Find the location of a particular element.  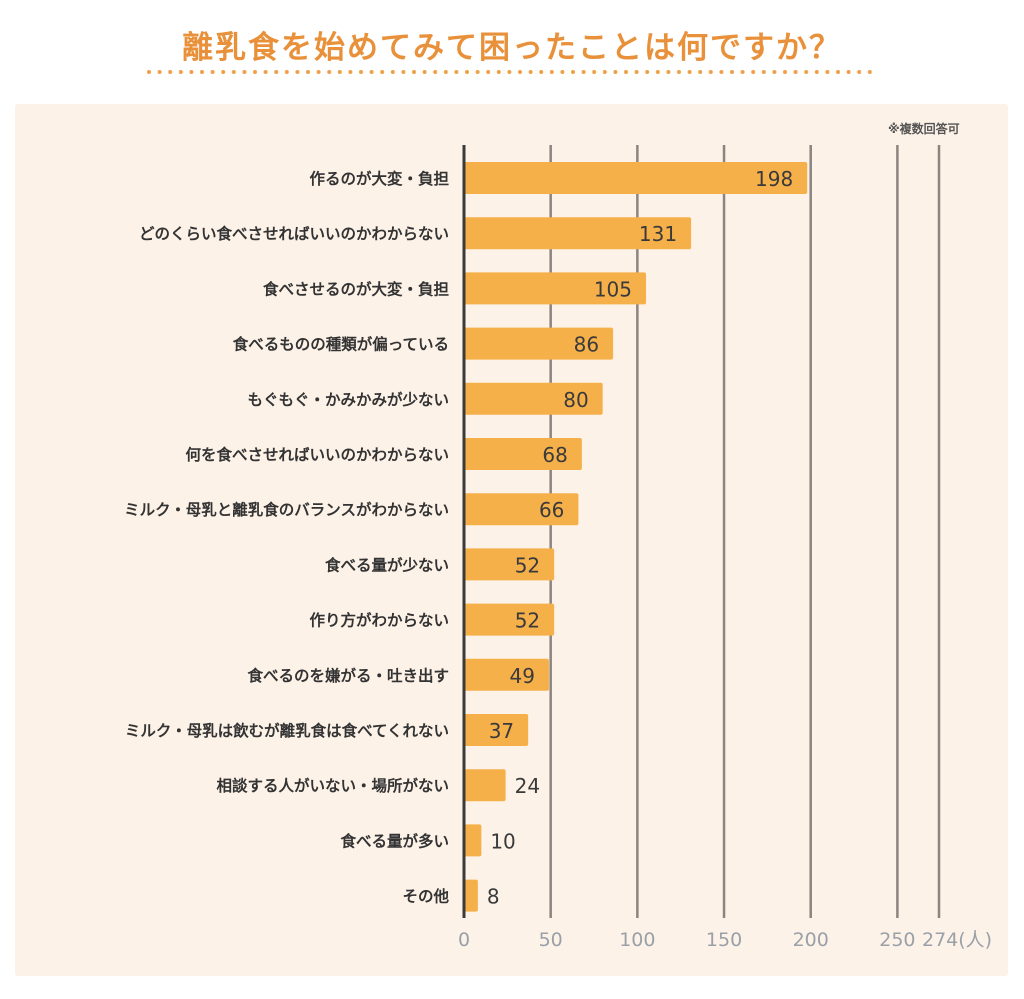

value-label: 24 is located at coordinates (527, 786).